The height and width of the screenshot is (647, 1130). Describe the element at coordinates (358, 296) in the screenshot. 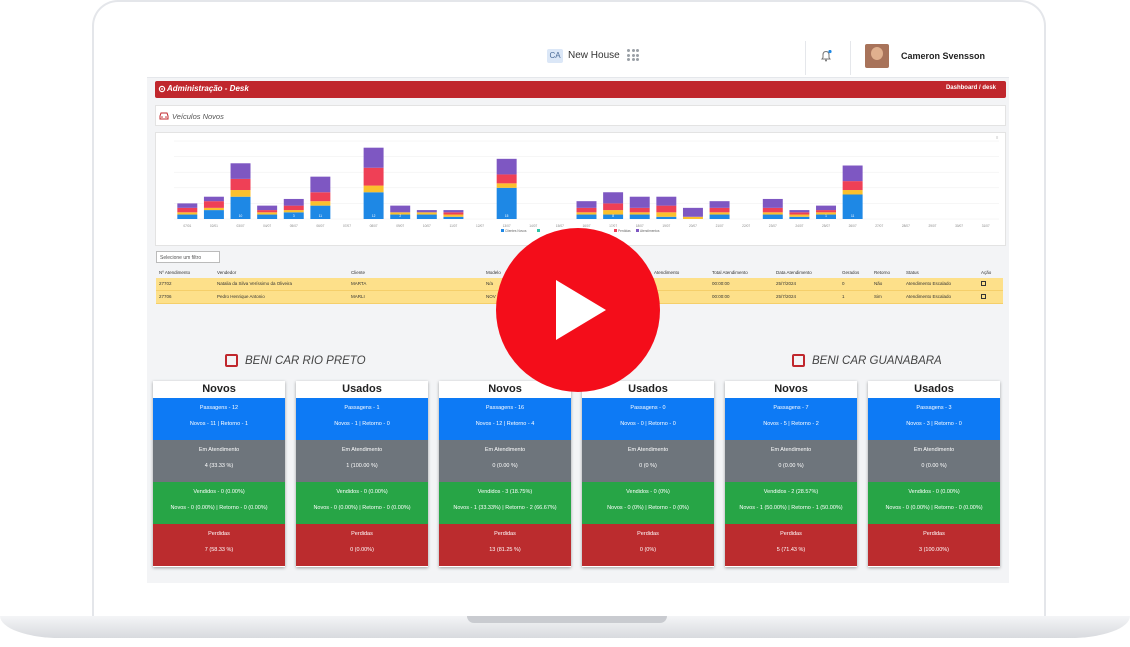

I see `table-cell: MARLI` at that location.